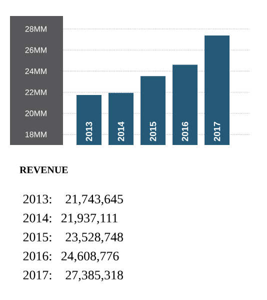 Image resolution: width=267 pixels, height=300 pixels. I want to click on text: 2014: 21,937,111, so click(70, 219).